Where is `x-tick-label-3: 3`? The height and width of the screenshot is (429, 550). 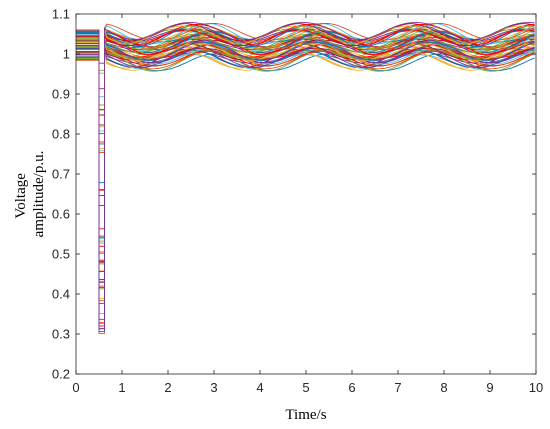
x-tick-label-3: 3 is located at coordinates (213, 387).